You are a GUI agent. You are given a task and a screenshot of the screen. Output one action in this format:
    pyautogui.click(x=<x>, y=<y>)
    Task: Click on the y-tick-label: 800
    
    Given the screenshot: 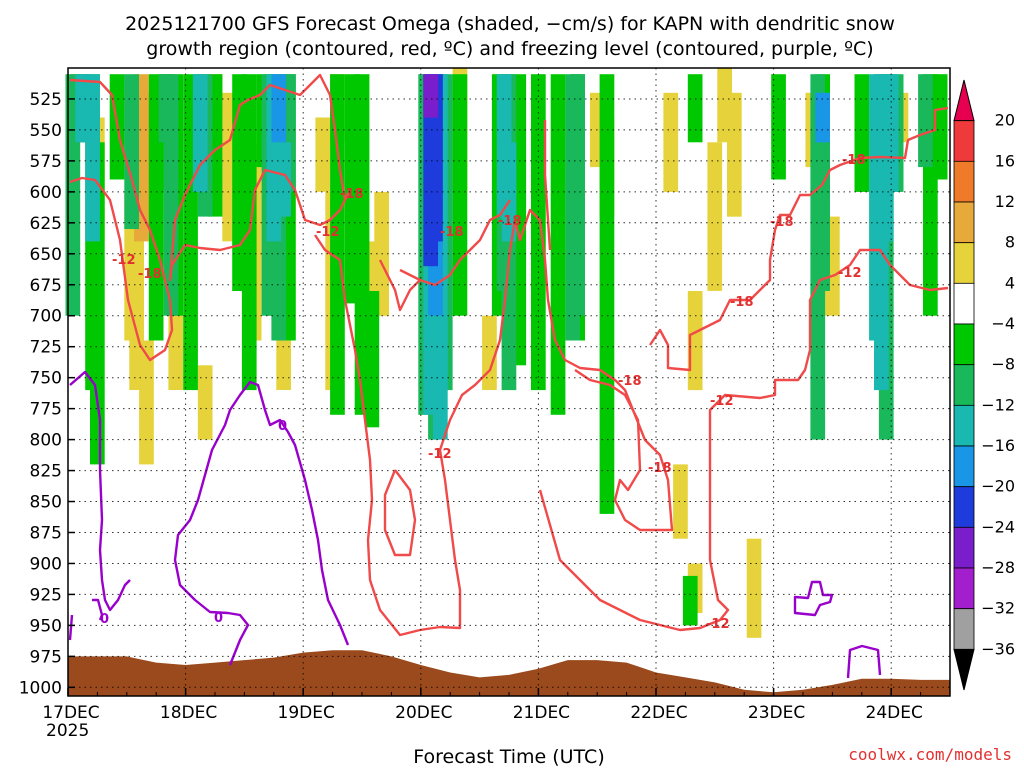 What is the action you would take?
    pyautogui.click(x=46, y=441)
    